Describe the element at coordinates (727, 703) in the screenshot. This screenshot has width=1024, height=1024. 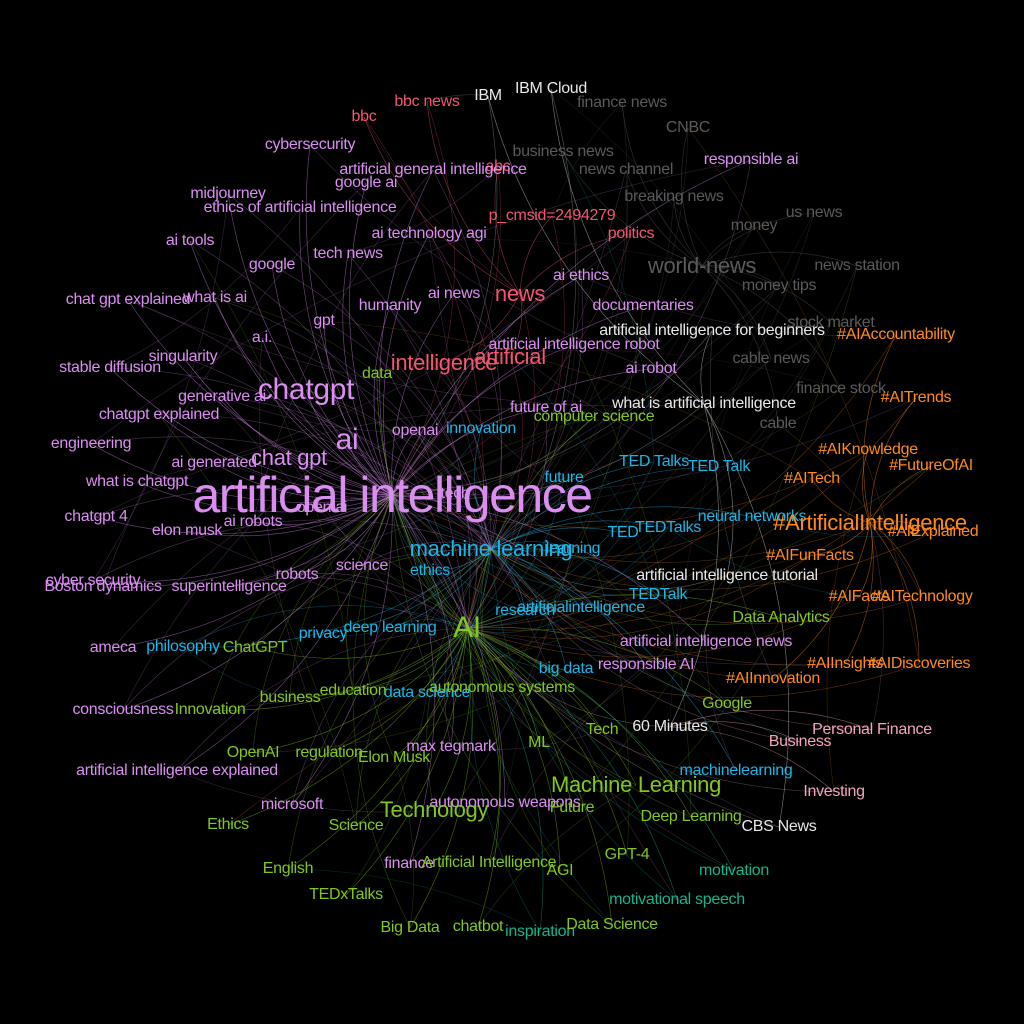
I see `node-label-google: Google` at that location.